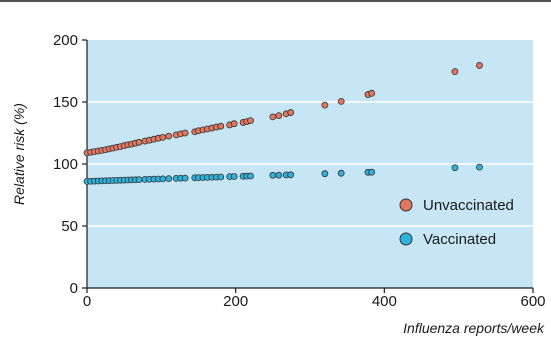  I want to click on y-tick-label: 0, so click(74, 288).